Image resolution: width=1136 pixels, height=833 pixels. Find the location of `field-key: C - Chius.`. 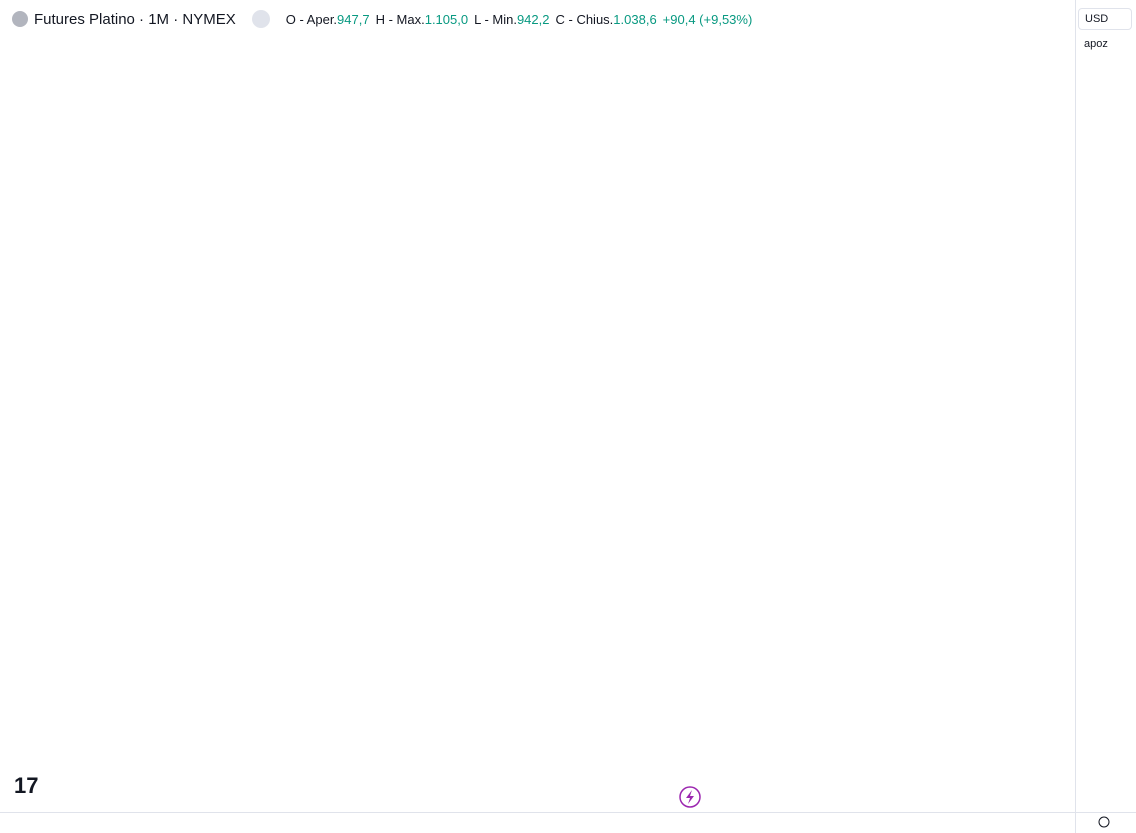

field-key: C - Chius. is located at coordinates (584, 19).